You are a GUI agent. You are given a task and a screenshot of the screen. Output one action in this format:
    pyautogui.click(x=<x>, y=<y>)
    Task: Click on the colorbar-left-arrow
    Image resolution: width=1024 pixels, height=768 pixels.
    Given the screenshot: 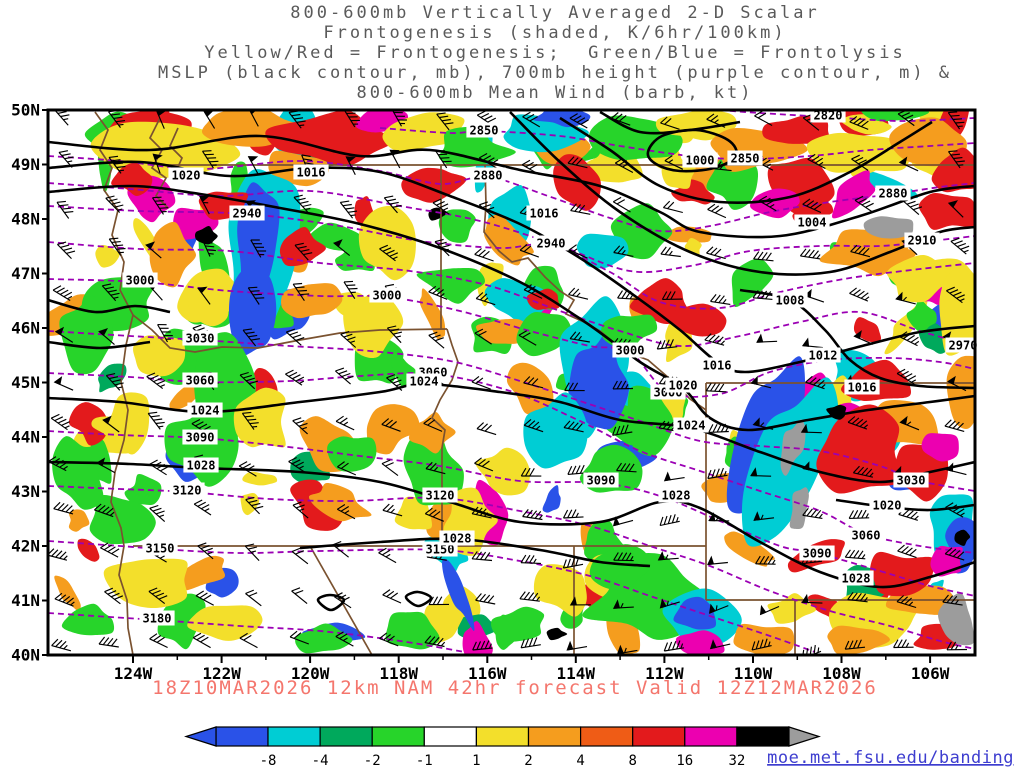 What is the action you would take?
    pyautogui.click(x=200, y=736)
    